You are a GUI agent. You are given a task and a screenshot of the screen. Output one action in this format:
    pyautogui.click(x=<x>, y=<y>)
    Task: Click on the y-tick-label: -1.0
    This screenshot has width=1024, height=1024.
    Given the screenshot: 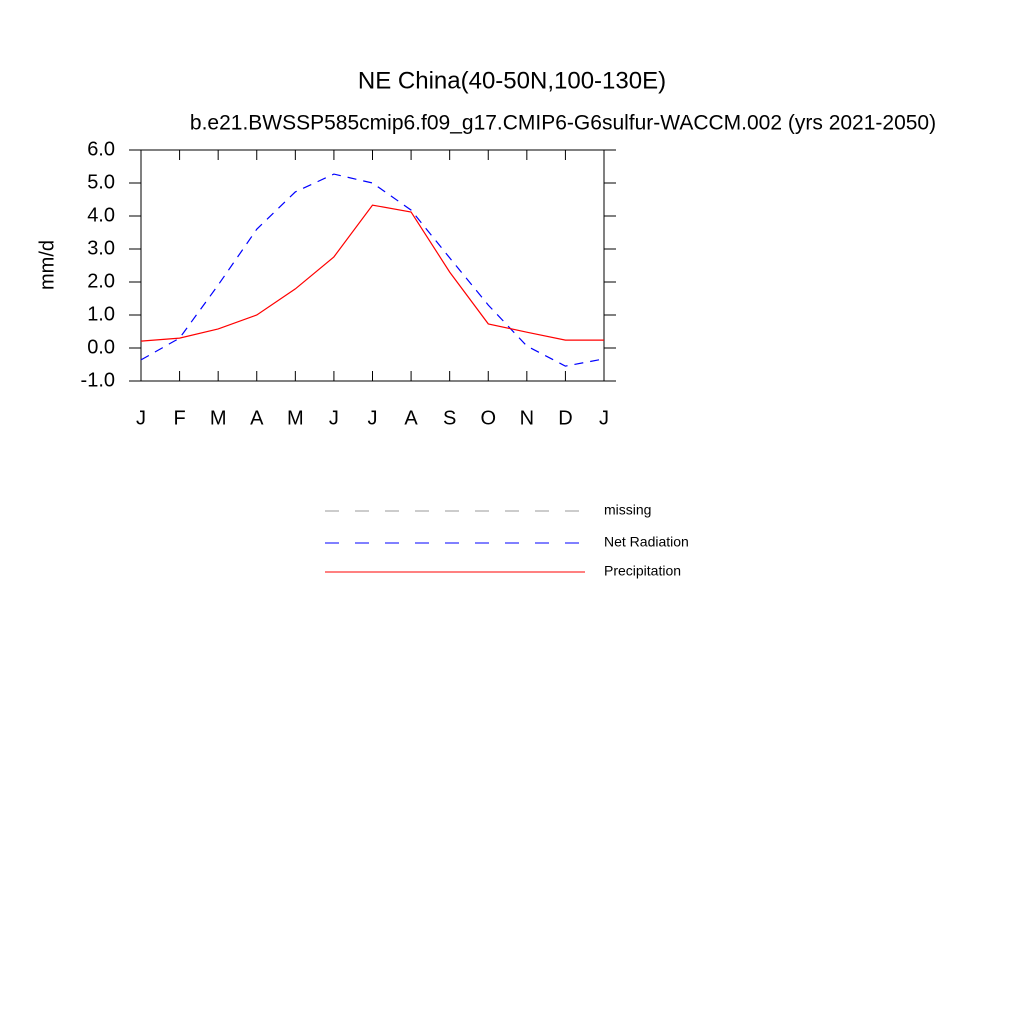 What is the action you would take?
    pyautogui.click(x=98, y=380)
    